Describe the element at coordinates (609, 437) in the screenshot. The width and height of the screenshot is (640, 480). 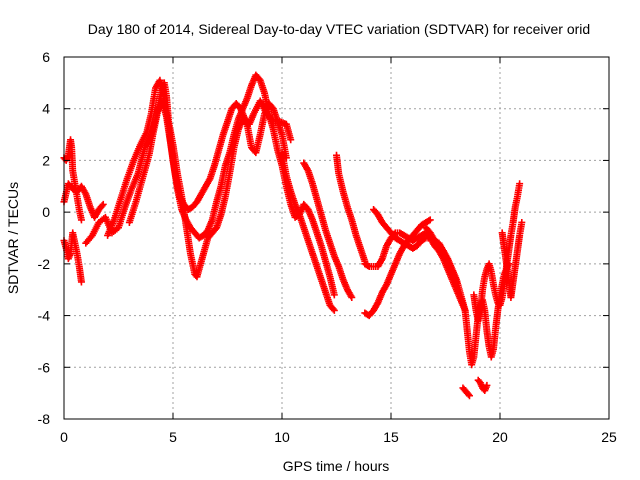
I see `x-tick-label: 25` at that location.